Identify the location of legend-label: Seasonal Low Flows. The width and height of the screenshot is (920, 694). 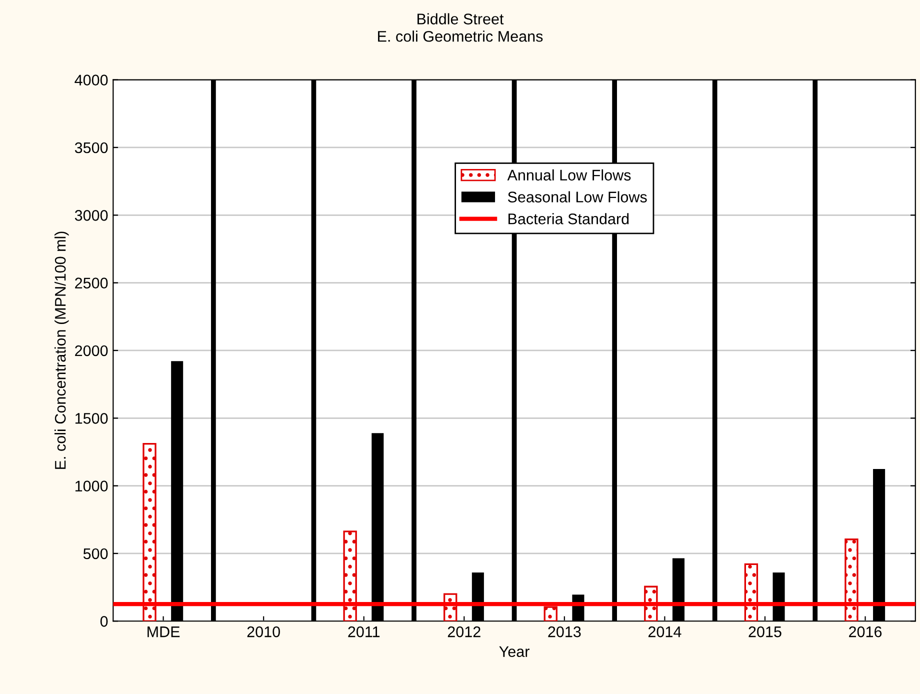
(577, 196).